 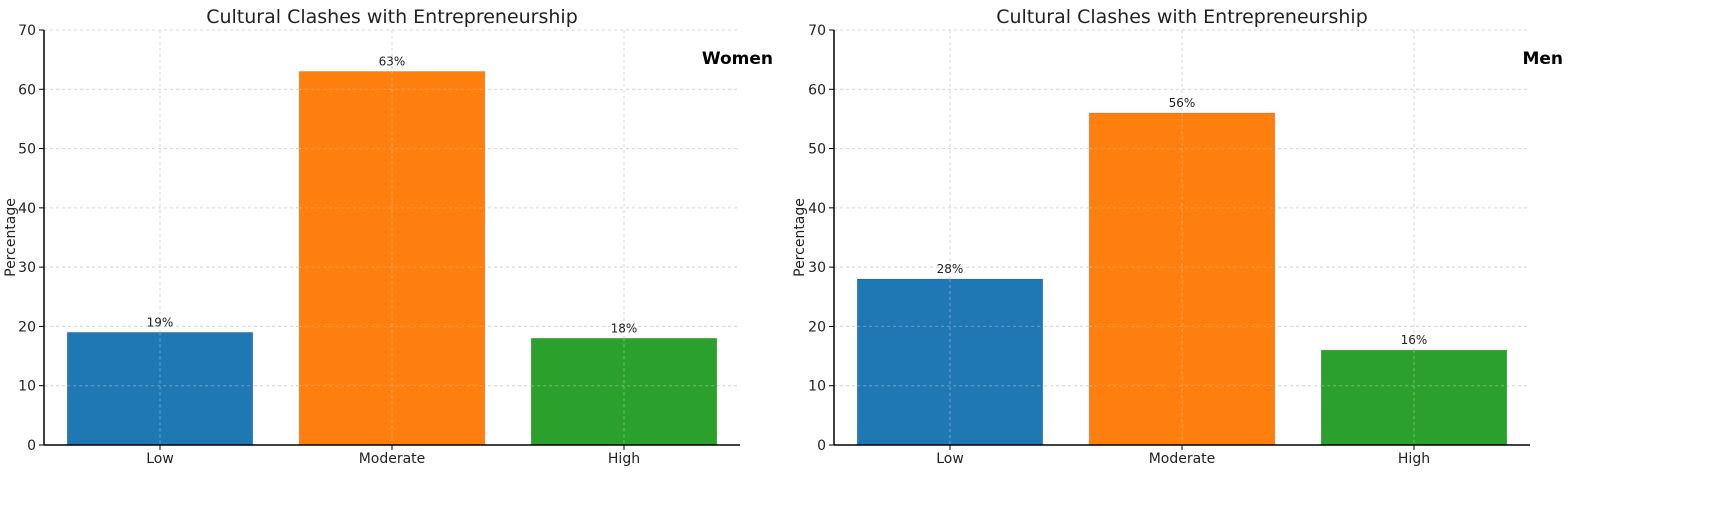 What do you see at coordinates (950, 269) in the screenshot?
I see `bar-value-label: 28%` at bounding box center [950, 269].